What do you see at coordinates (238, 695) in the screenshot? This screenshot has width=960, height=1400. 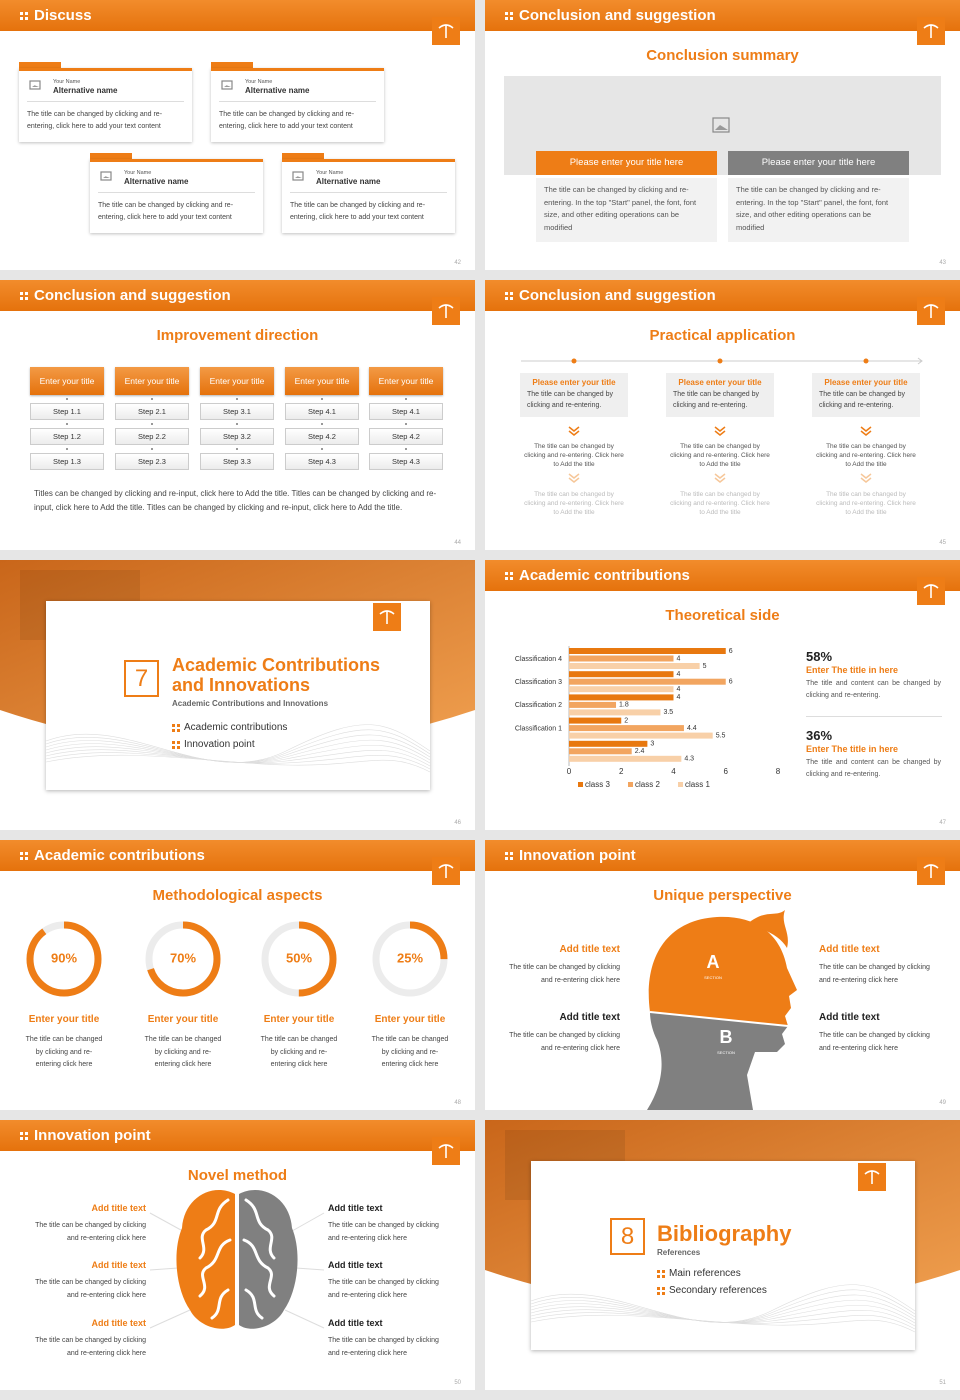 I see `title-card` at bounding box center [238, 695].